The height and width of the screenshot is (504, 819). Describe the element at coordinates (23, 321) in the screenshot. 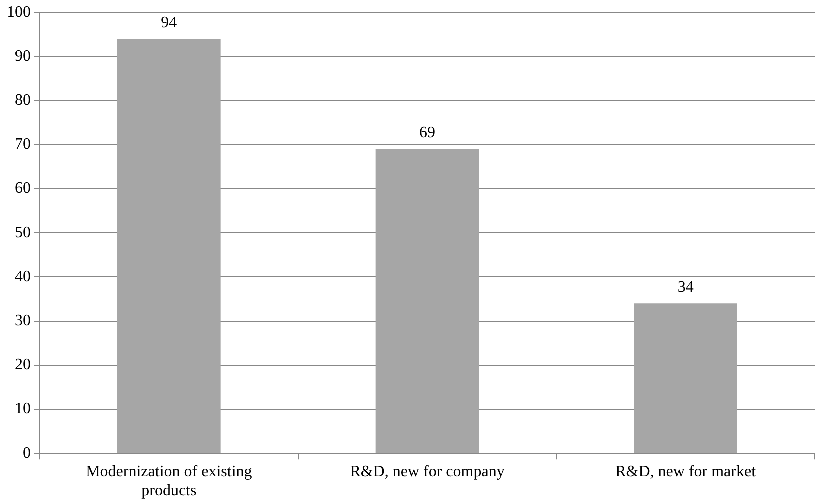

I see `y-tick-label: 30` at that location.